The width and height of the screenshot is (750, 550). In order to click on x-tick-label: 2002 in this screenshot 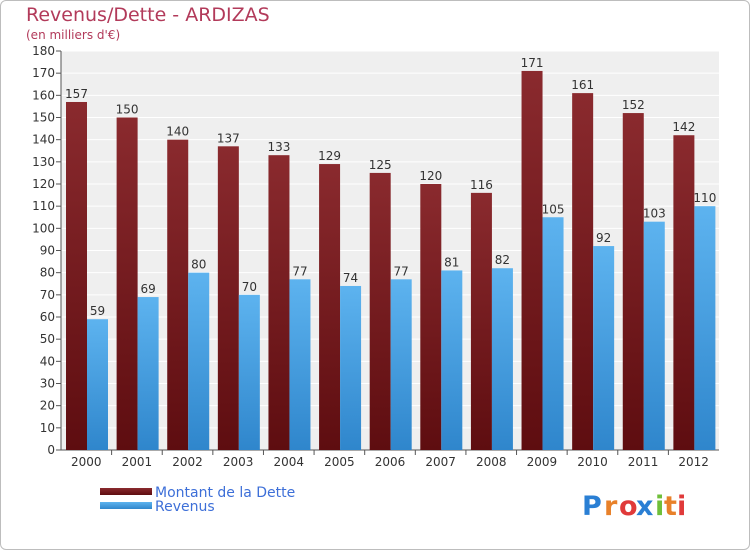, I will do `click(187, 462)`.